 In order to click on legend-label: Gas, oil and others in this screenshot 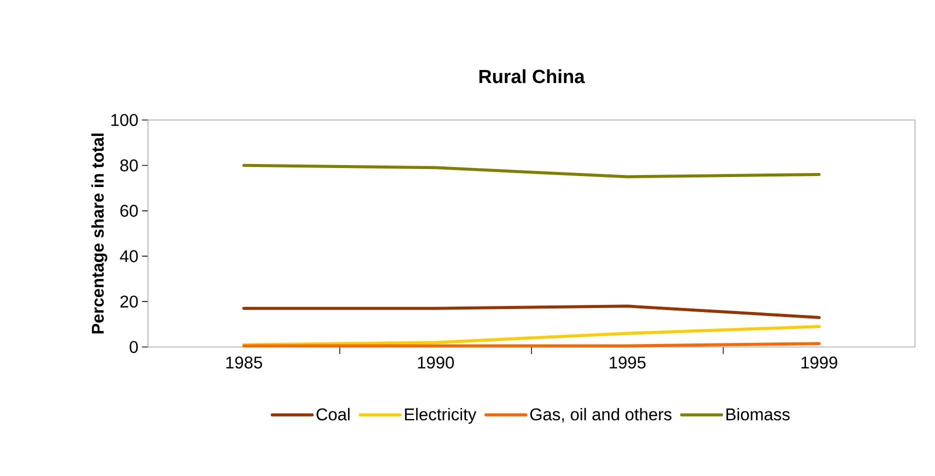, I will do `click(601, 415)`.